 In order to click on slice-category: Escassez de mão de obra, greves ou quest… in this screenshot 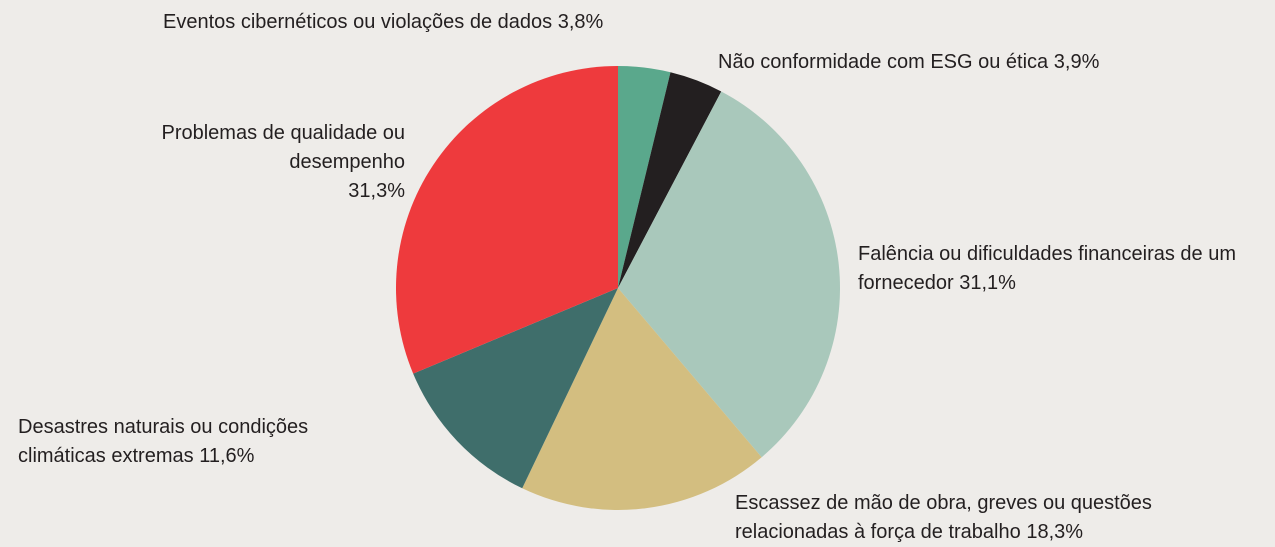, I will do `click(943, 517)`.